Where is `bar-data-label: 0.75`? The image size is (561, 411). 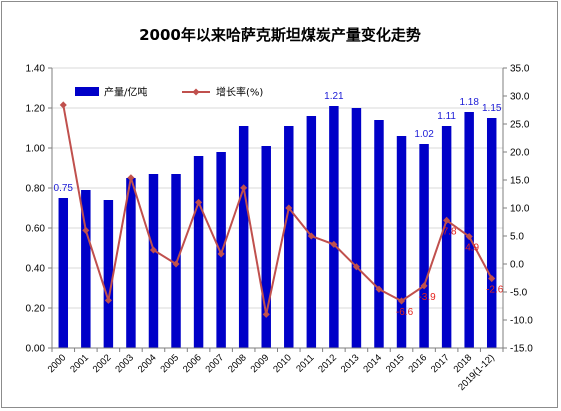
bar-data-label: 0.75 is located at coordinates (64, 188).